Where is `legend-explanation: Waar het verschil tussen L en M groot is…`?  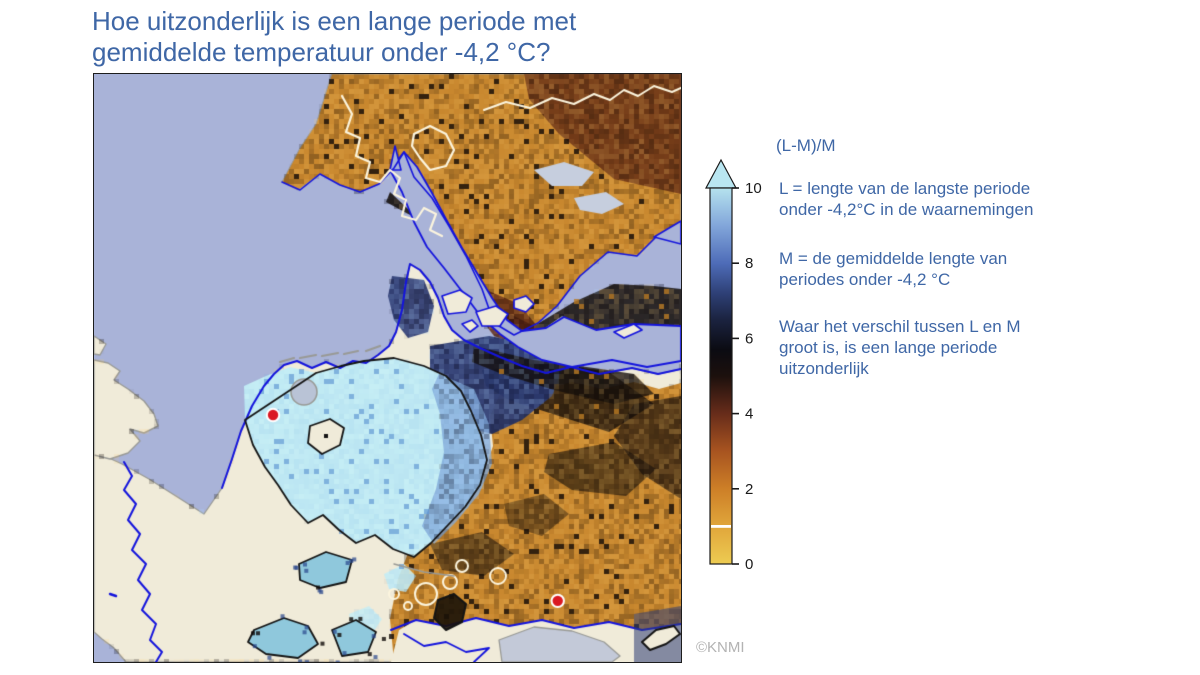
legend-explanation: Waar het verschil tussen L en M groot is… is located at coordinates (900, 347).